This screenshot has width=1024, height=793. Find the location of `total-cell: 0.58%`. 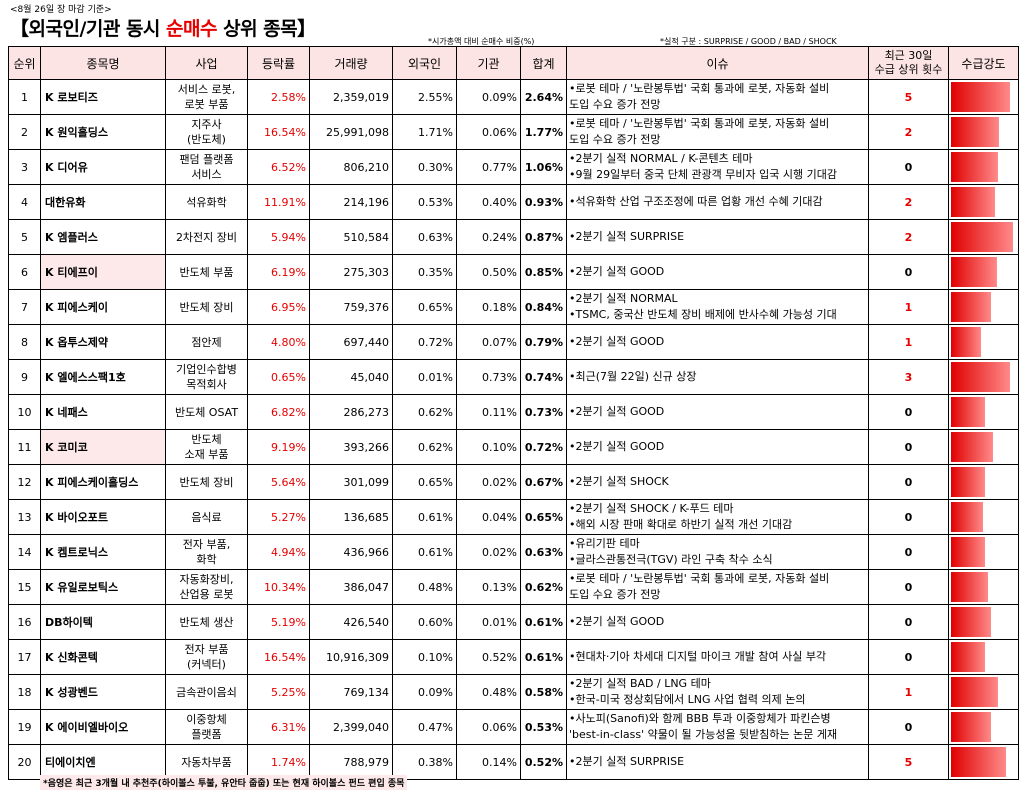

total-cell: 0.58% is located at coordinates (543, 692).